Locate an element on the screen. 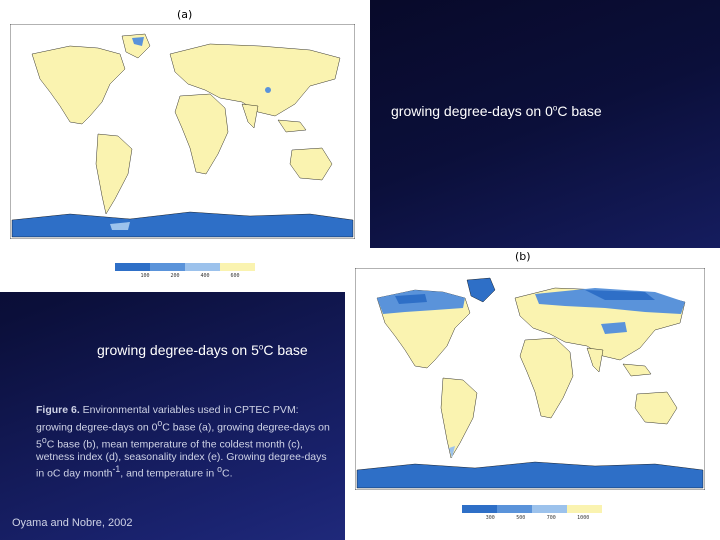  panel-b-label: (b) is located at coordinates (523, 256).